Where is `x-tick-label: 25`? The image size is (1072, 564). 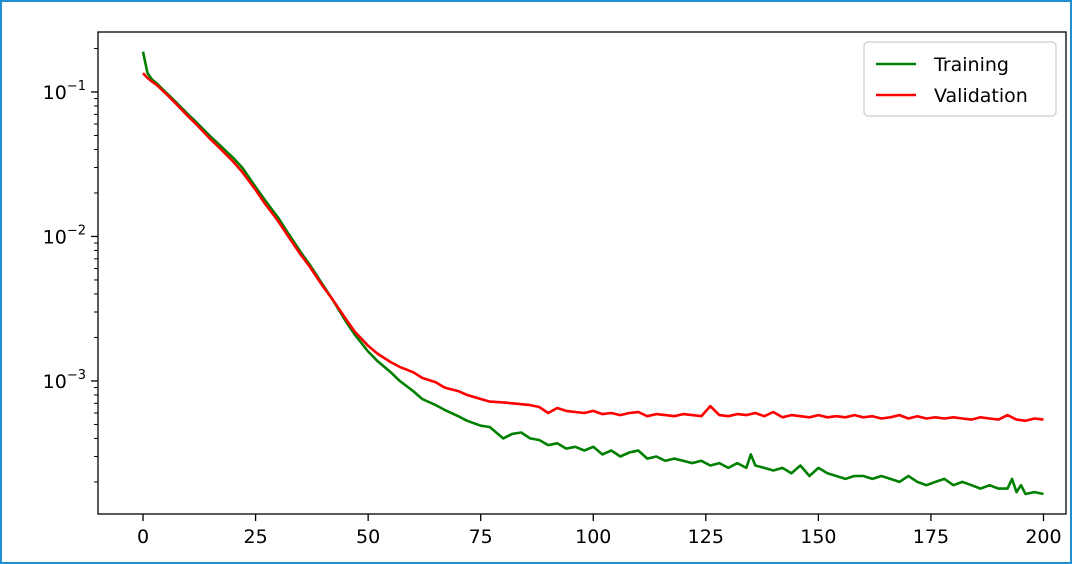 x-tick-label: 25 is located at coordinates (255, 537).